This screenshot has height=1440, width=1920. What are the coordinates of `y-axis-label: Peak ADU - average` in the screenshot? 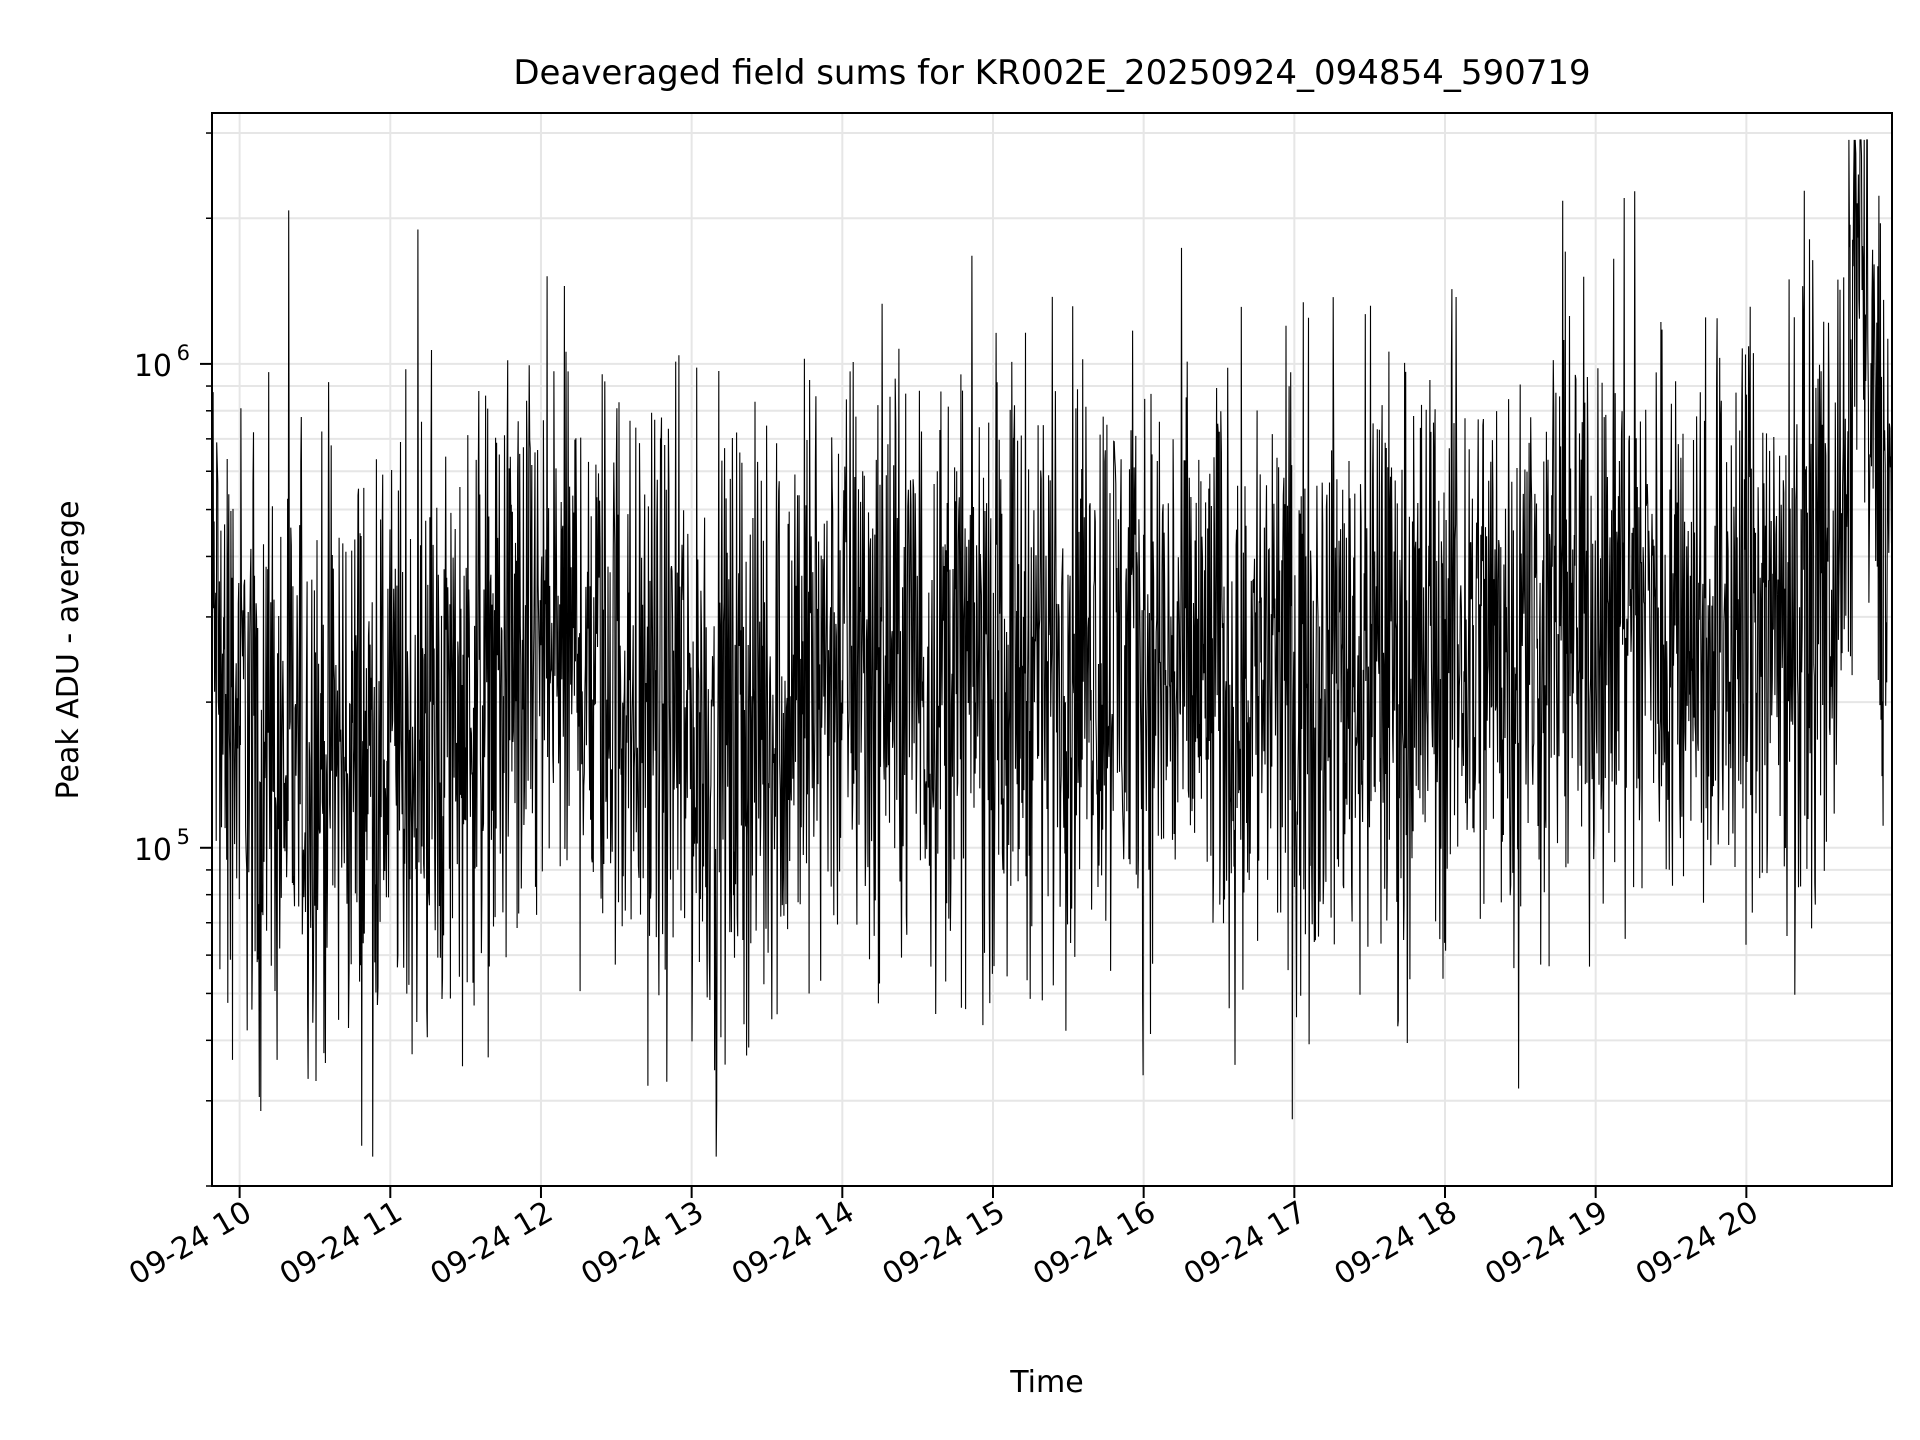 It's located at (68, 649).